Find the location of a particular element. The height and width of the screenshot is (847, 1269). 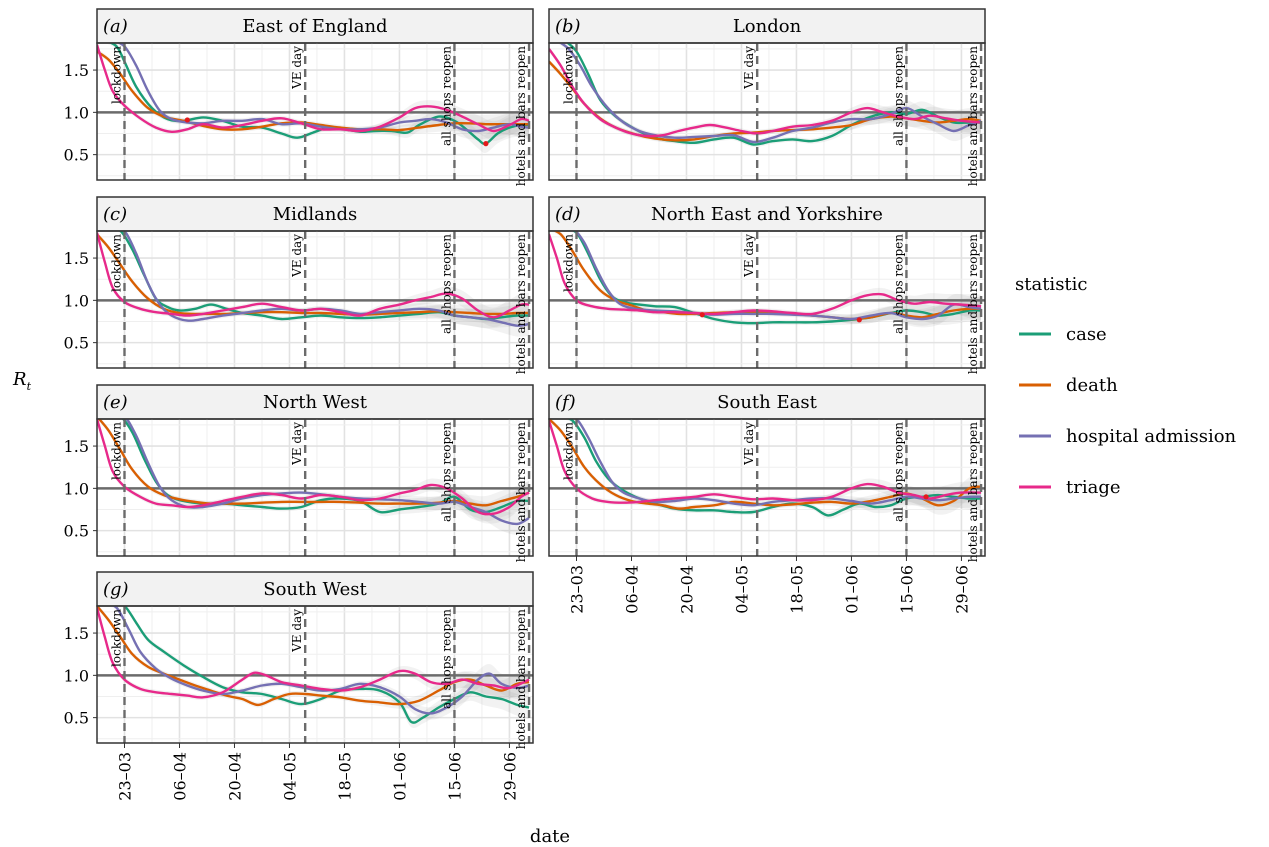

series-line-case is located at coordinates (326, 665).